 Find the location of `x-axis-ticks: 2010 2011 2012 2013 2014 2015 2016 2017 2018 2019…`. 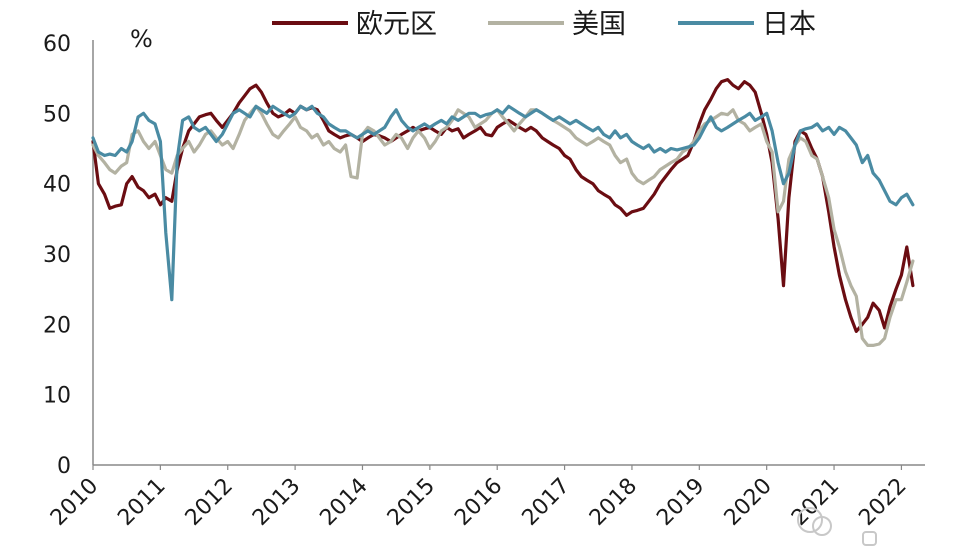

x-axis-ticks: 2010 2011 2012 2013 2014 2015 2016 2017 2018 2019… is located at coordinates (479, 498).